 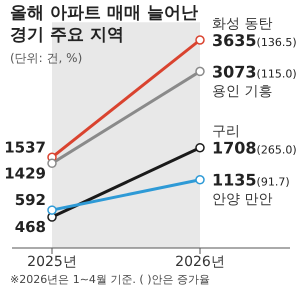 I want to click on data-label: 1429, so click(x=25, y=173).